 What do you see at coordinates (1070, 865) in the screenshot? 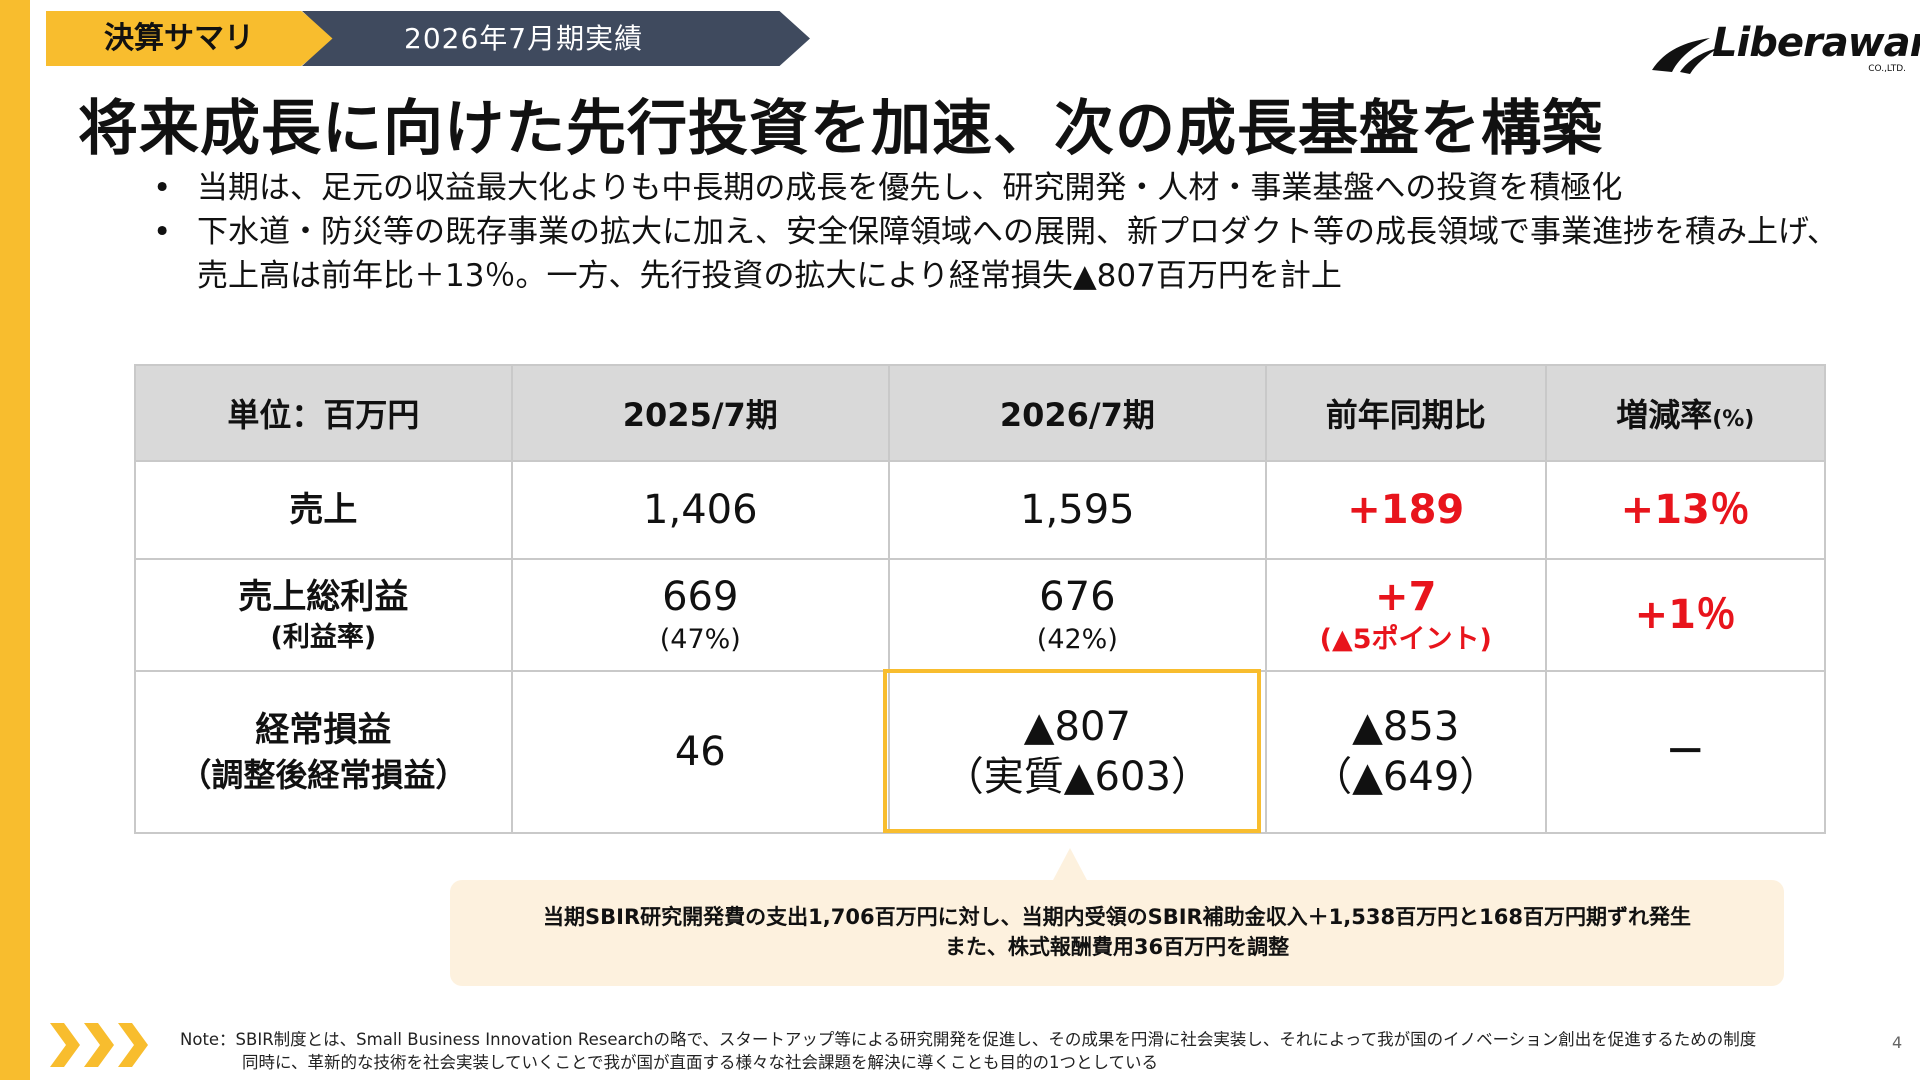
I see `callout-pointer` at bounding box center [1070, 865].